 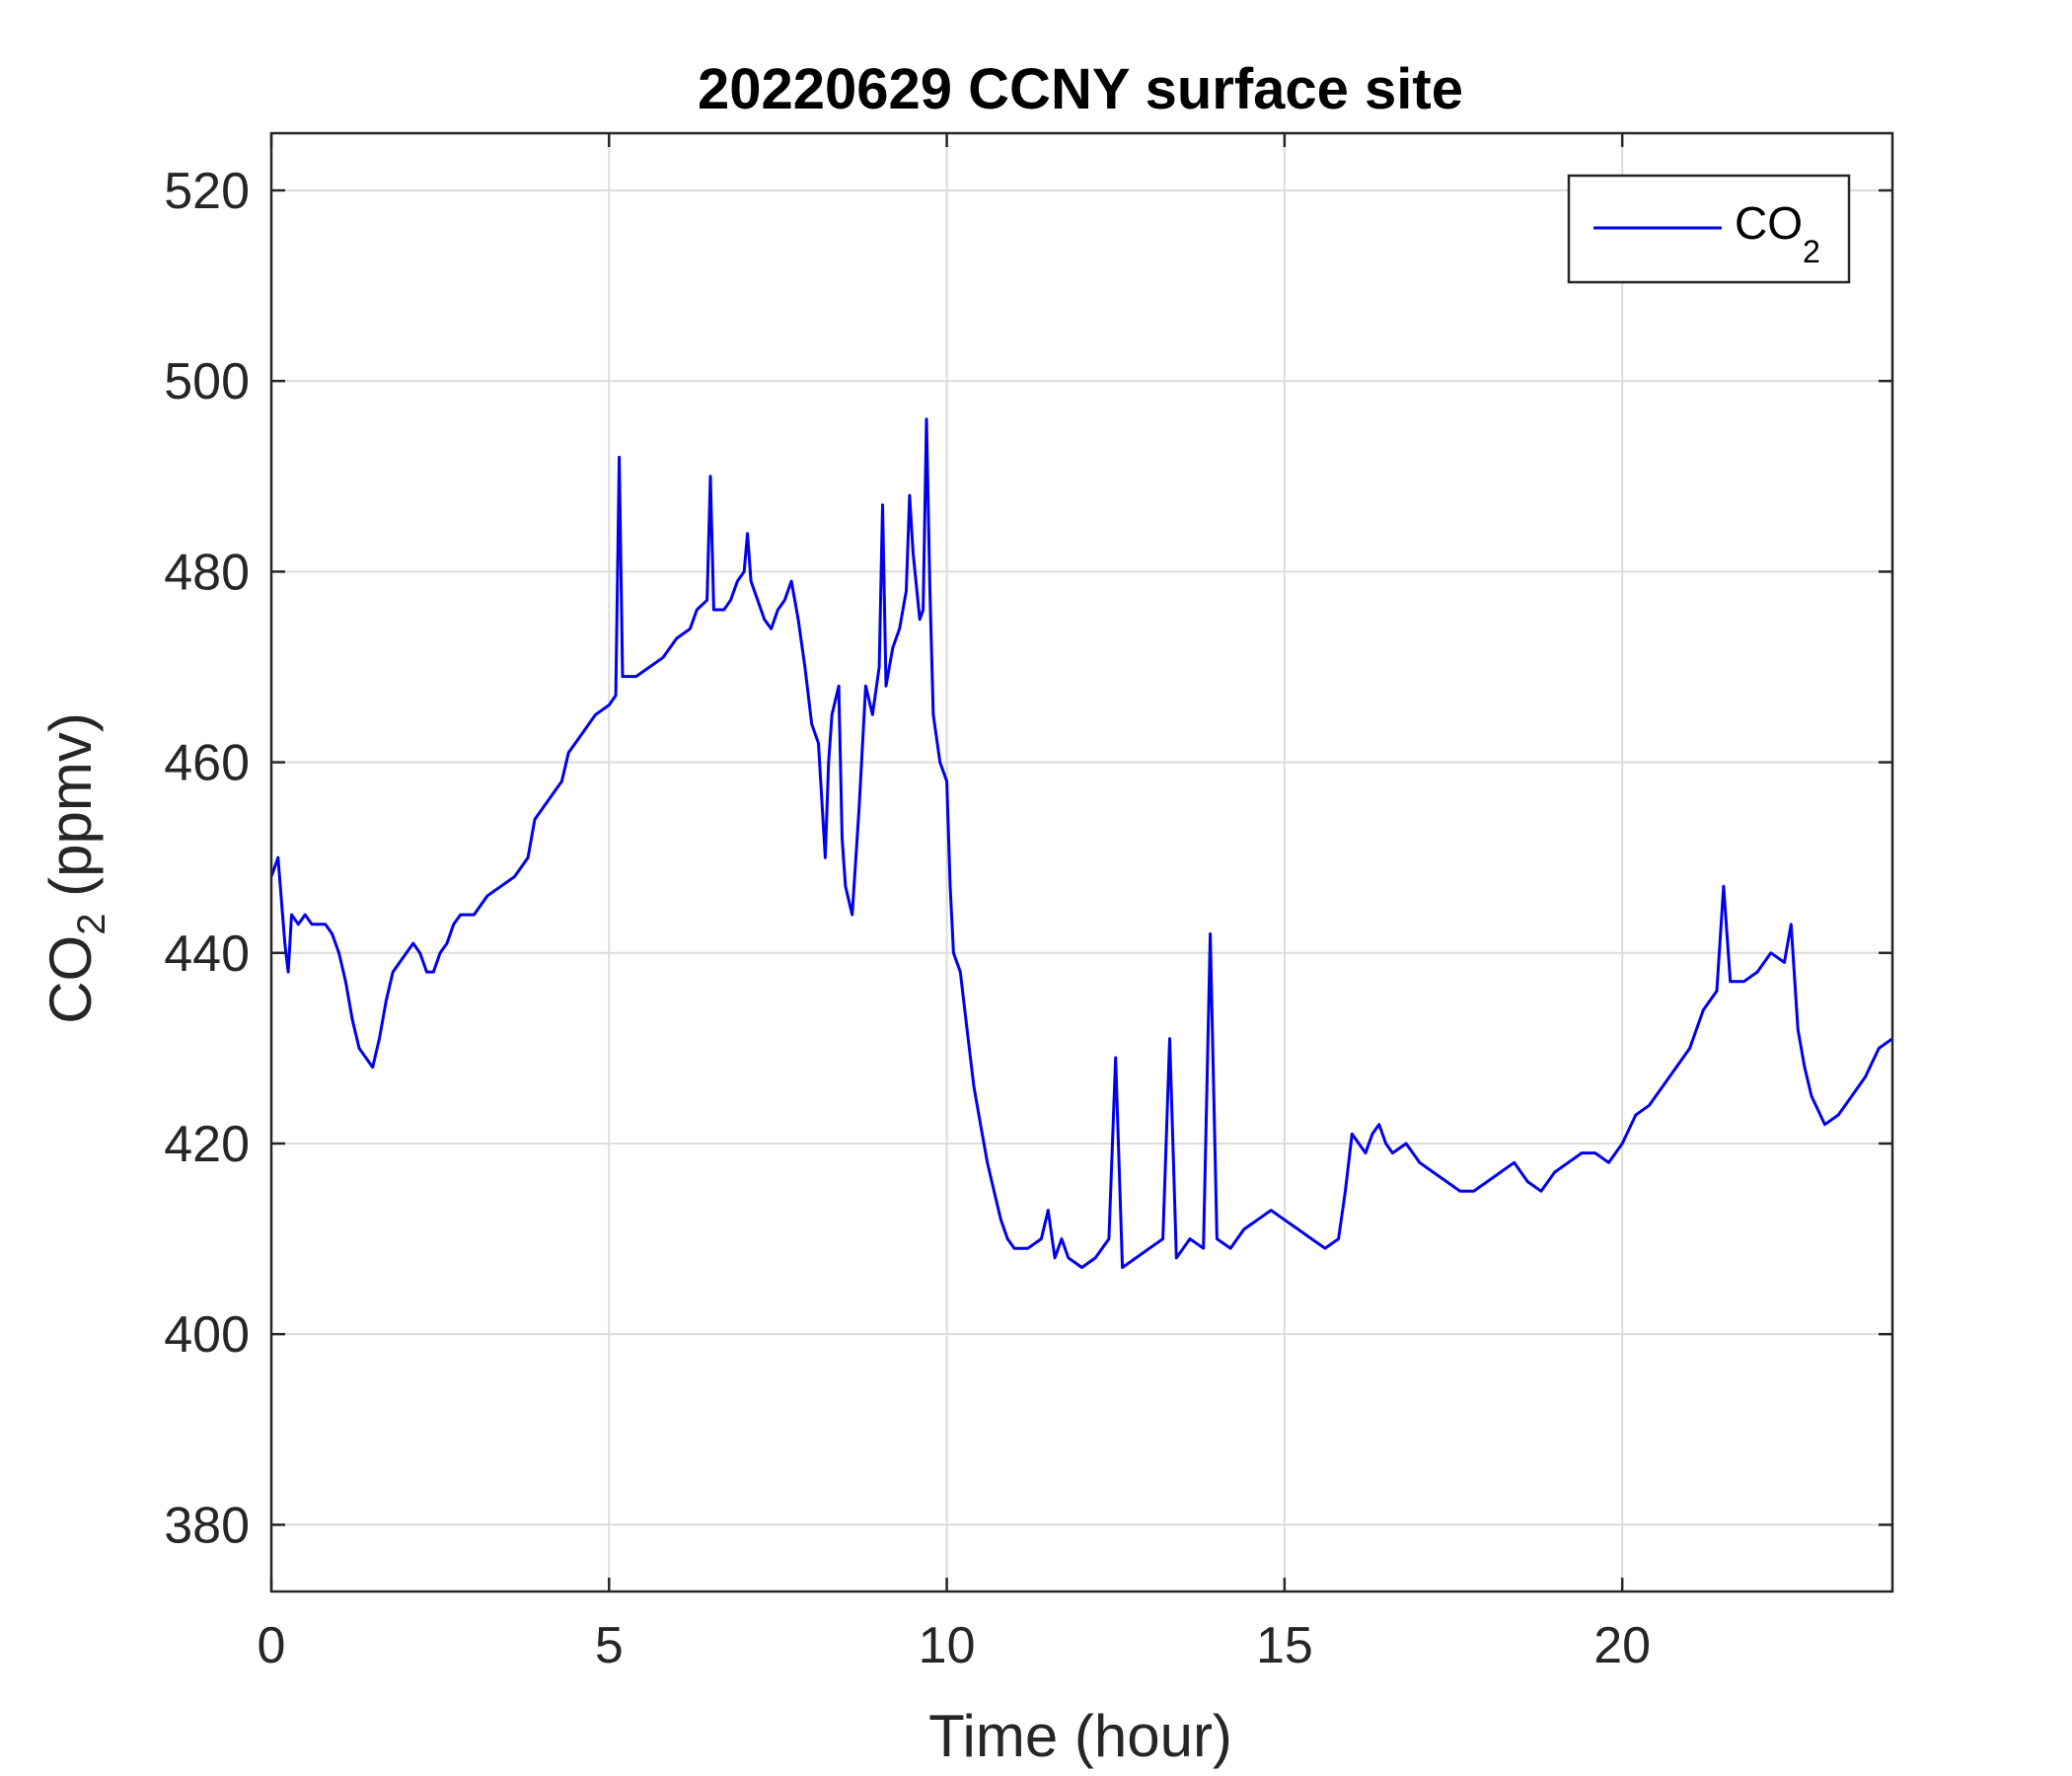 I want to click on y-tick-label: 480, so click(x=207, y=573).